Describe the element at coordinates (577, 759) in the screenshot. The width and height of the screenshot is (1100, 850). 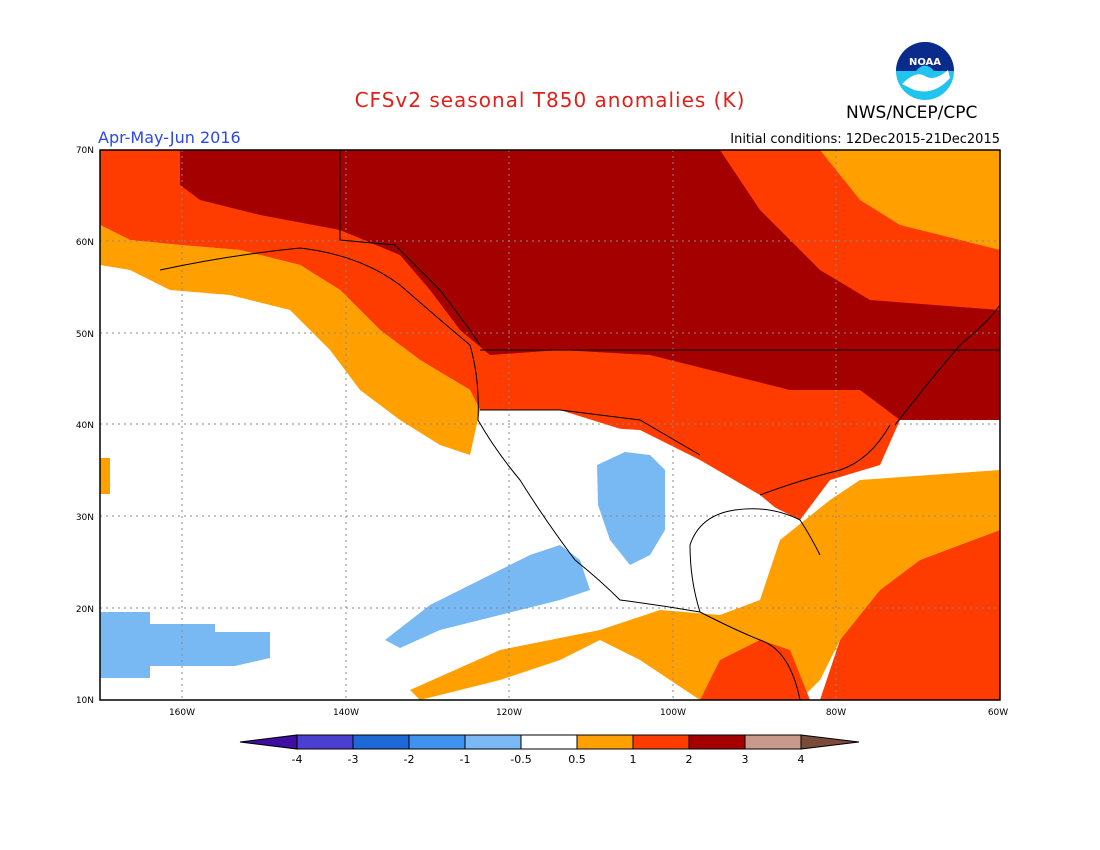
I see `colorbar-tick-label: 0.5` at that location.